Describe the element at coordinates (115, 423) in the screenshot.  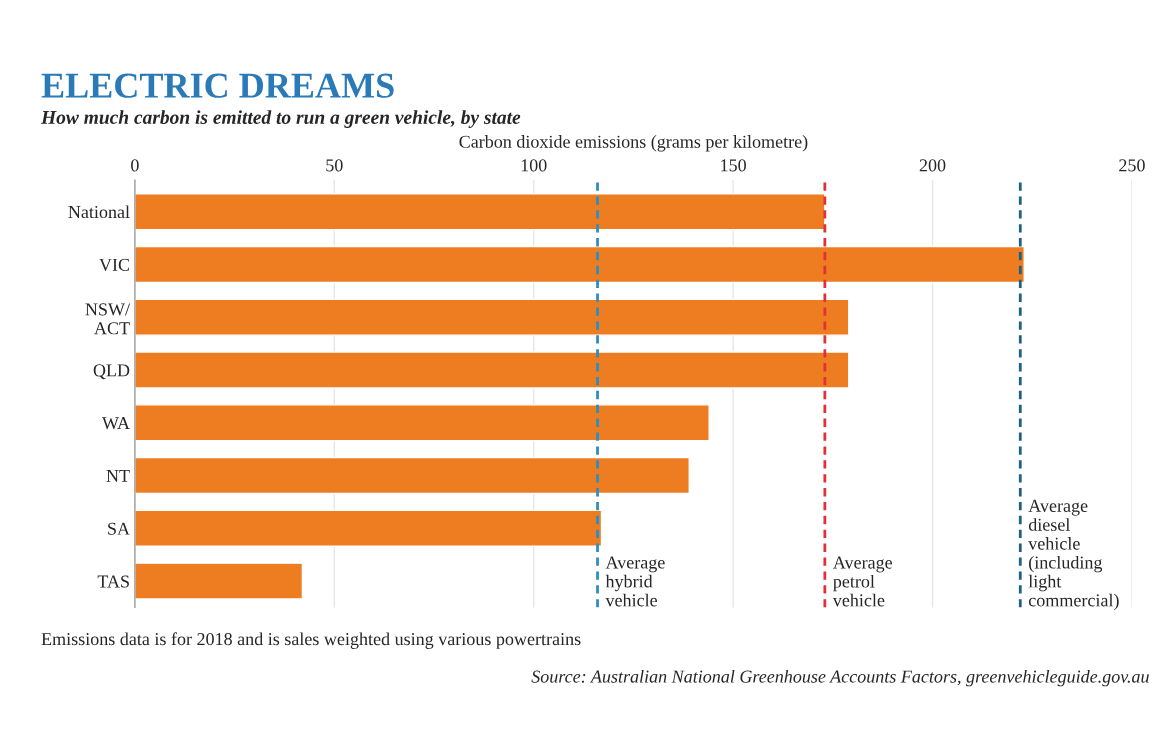
I see `y-tick-label: WA` at that location.